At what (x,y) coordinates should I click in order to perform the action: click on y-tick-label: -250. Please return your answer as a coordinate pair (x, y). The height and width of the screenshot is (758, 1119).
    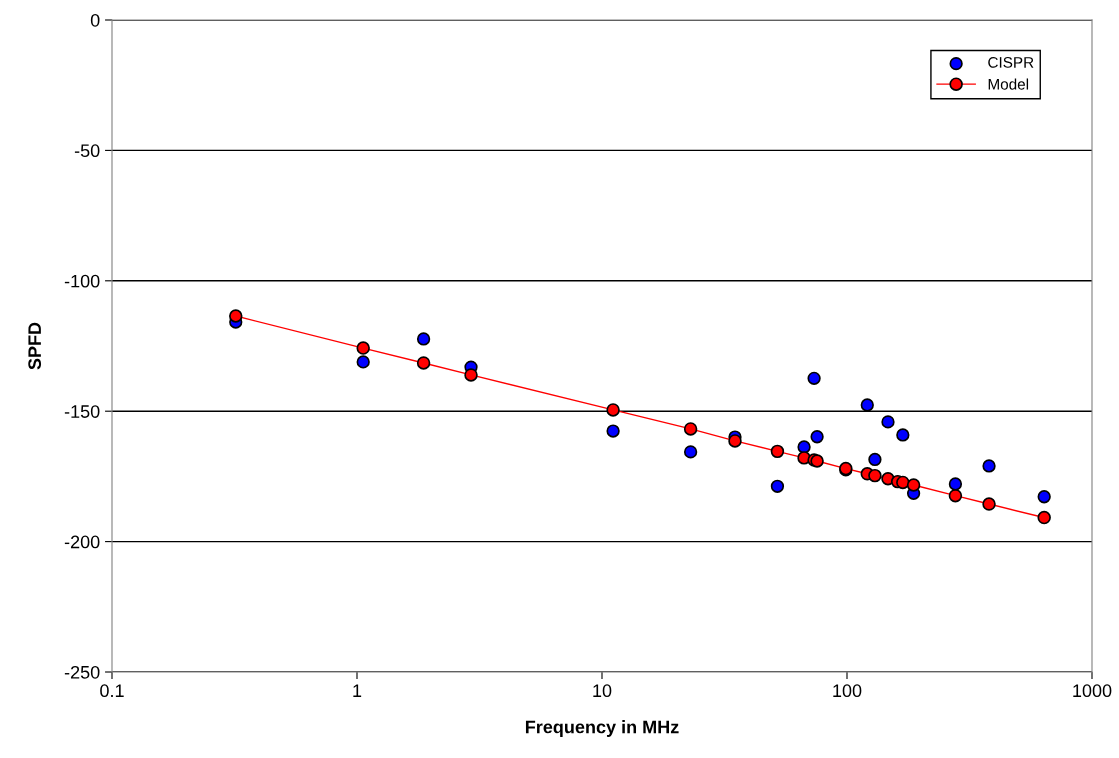
    Looking at the image, I should click on (82, 672).